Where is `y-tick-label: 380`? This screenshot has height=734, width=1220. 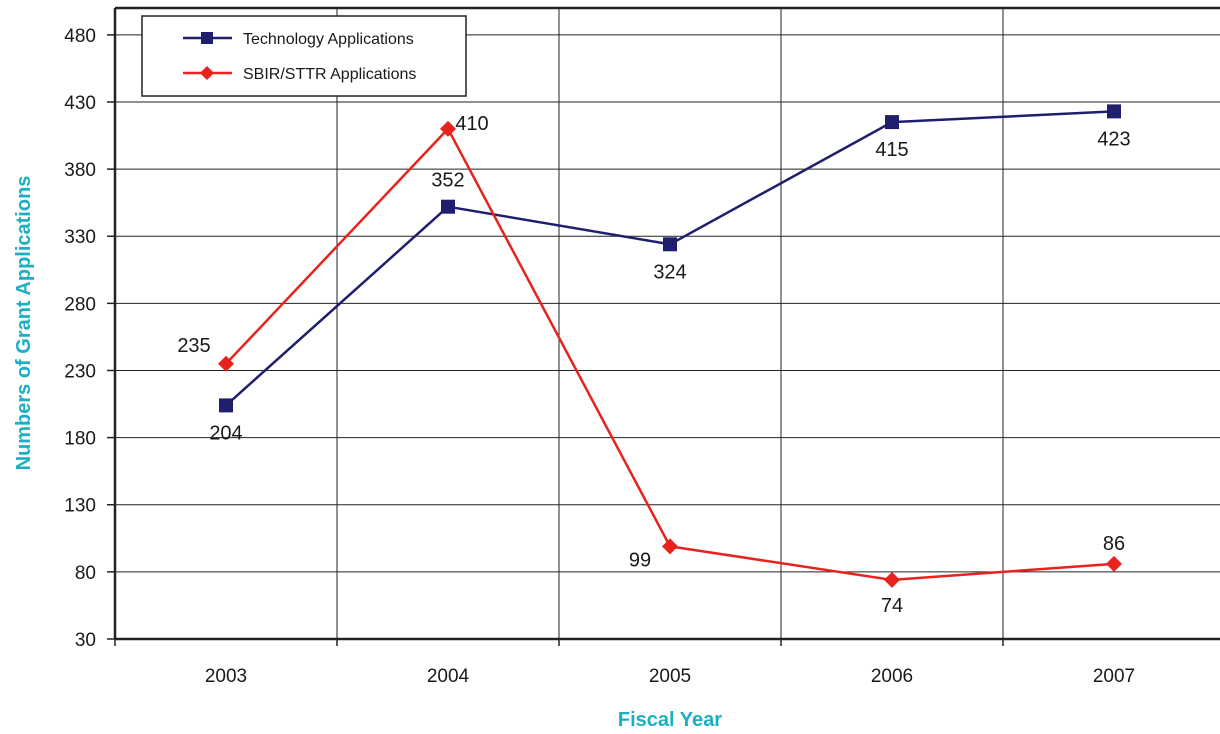
y-tick-label: 380 is located at coordinates (80, 170).